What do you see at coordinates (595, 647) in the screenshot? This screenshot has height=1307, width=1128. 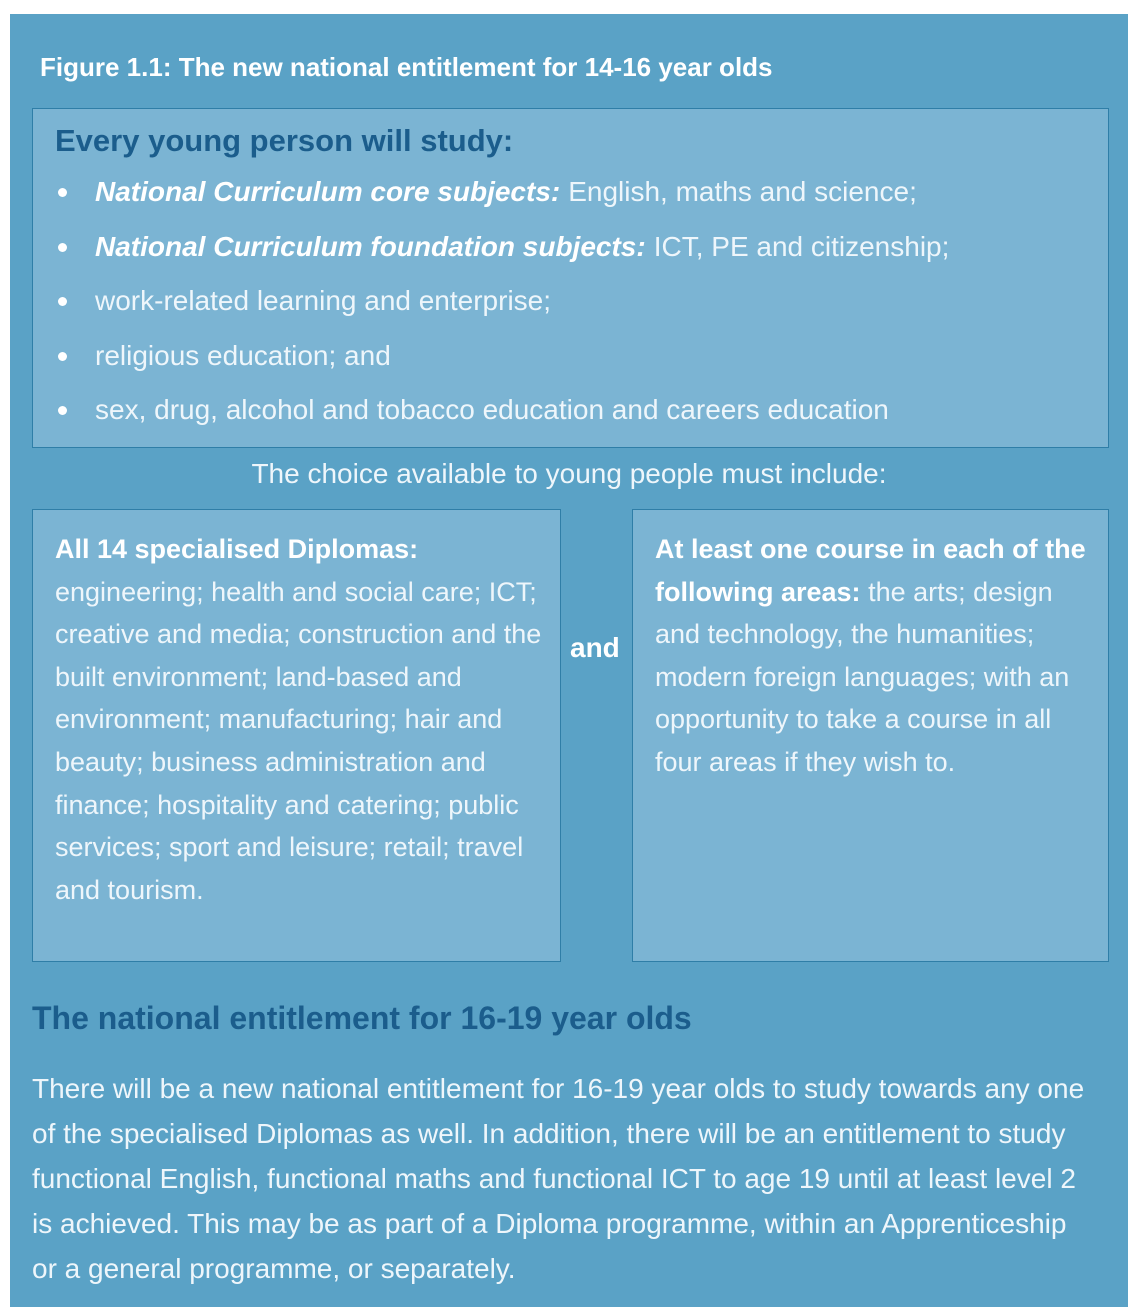 I see `connector: and` at bounding box center [595, 647].